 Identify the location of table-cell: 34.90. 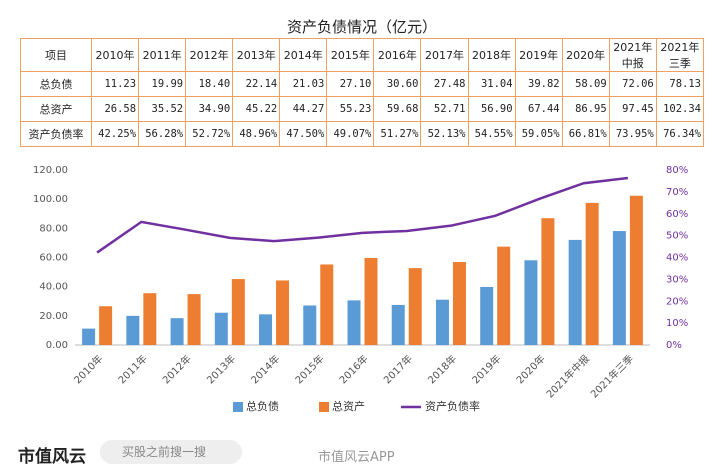
(209, 109).